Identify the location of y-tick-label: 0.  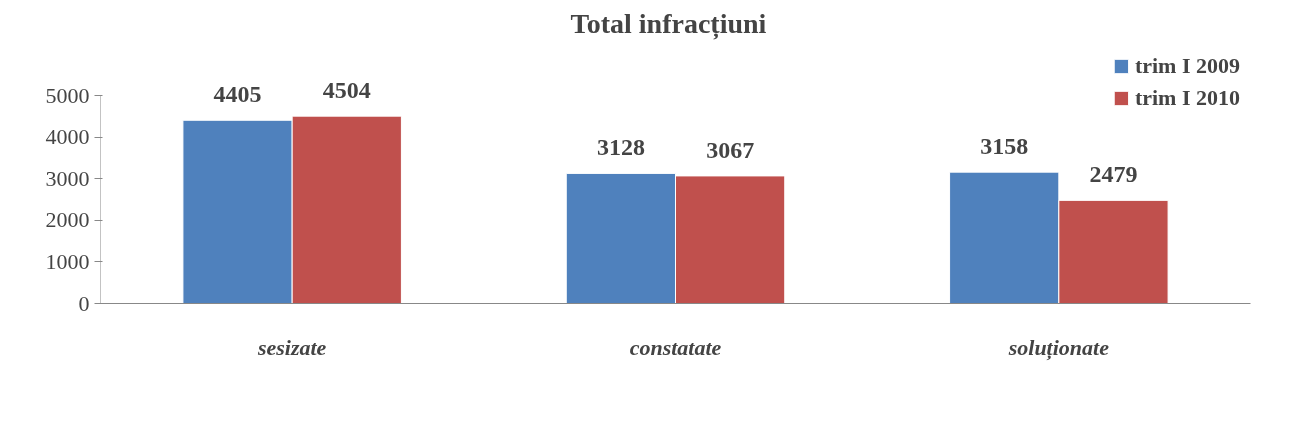
(84, 303).